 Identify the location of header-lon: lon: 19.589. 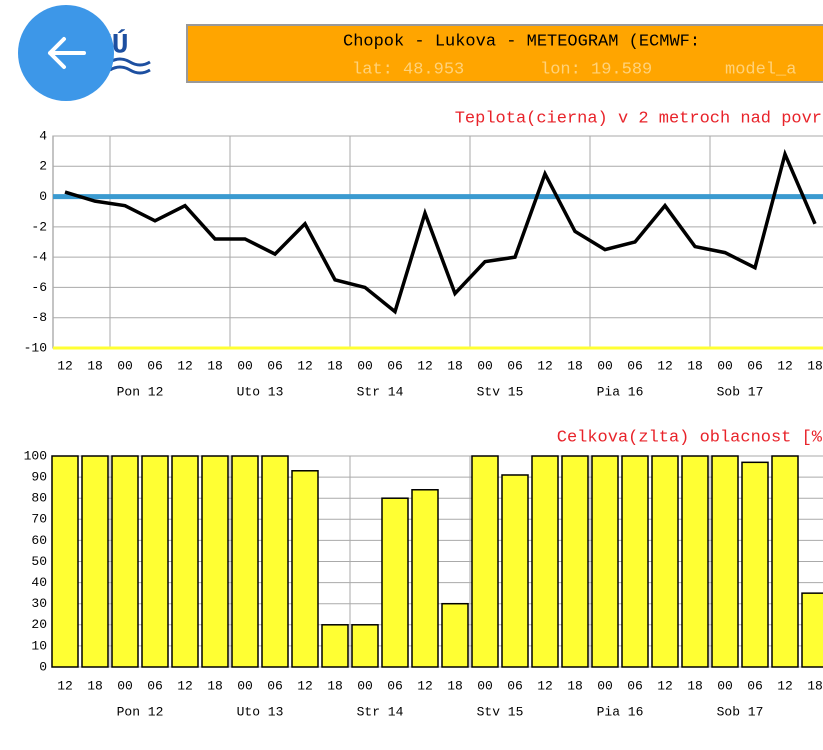
(596, 69).